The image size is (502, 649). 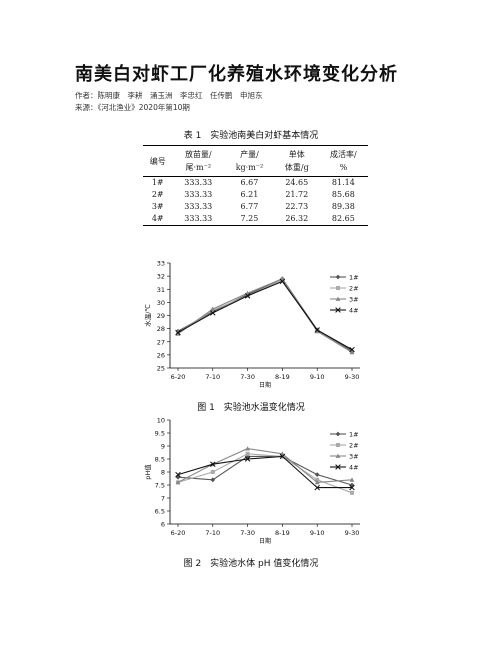 I want to click on table-header: 编号, so click(x=158, y=161).